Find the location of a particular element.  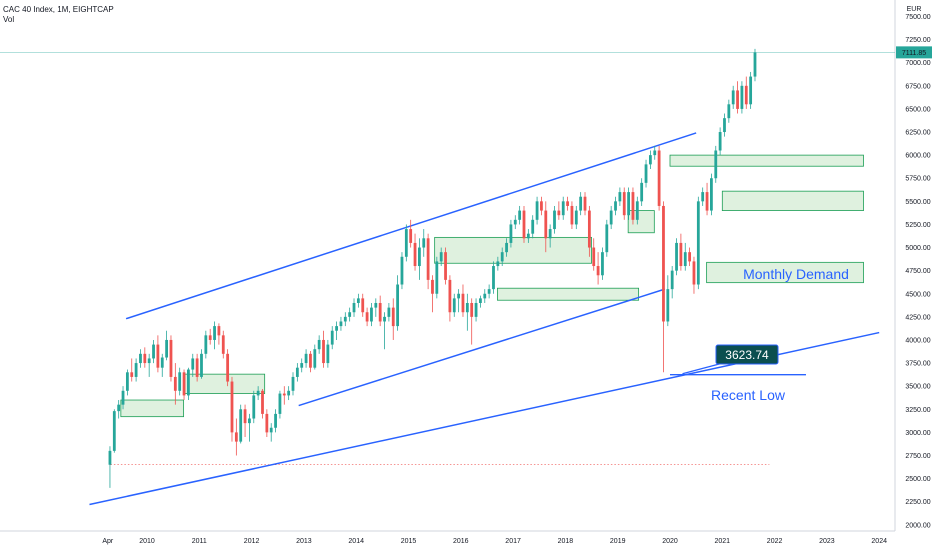

price-tick-label: 2750.00 is located at coordinates (917, 456).